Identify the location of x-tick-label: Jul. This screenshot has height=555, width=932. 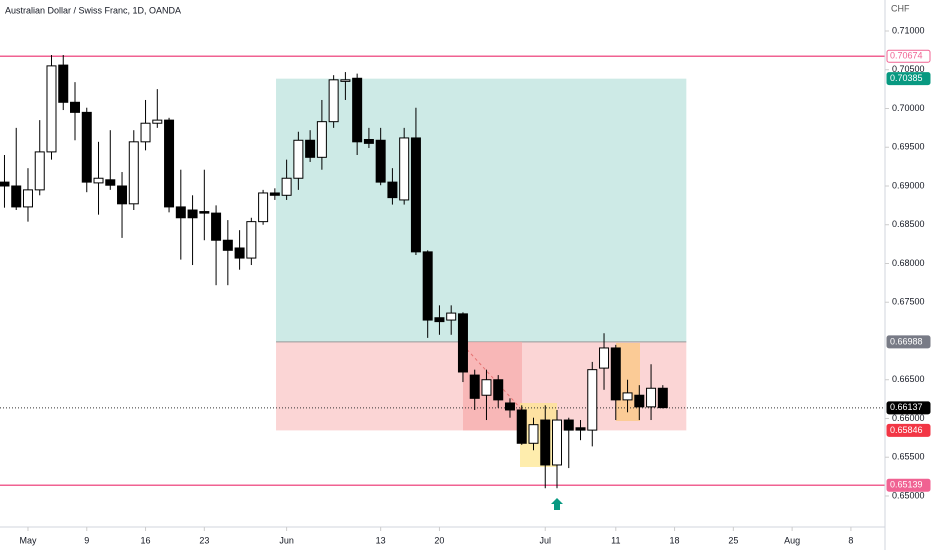
(545, 540).